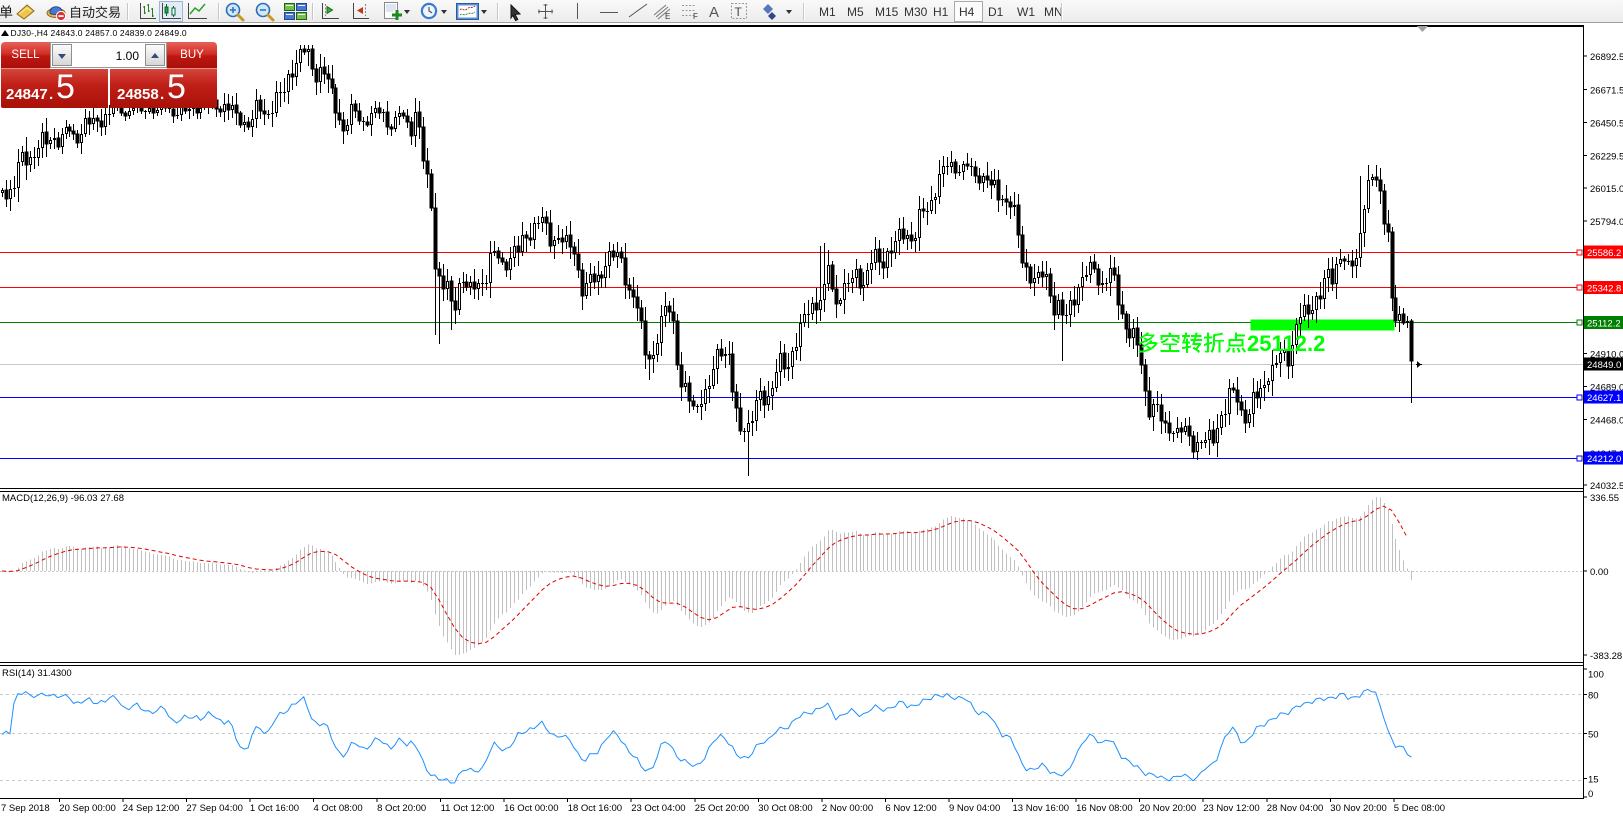 Image resolution: width=1623 pixels, height=820 pixels. Describe the element at coordinates (1604, 459) in the screenshot. I see `svg-text: 24212.0` at that location.